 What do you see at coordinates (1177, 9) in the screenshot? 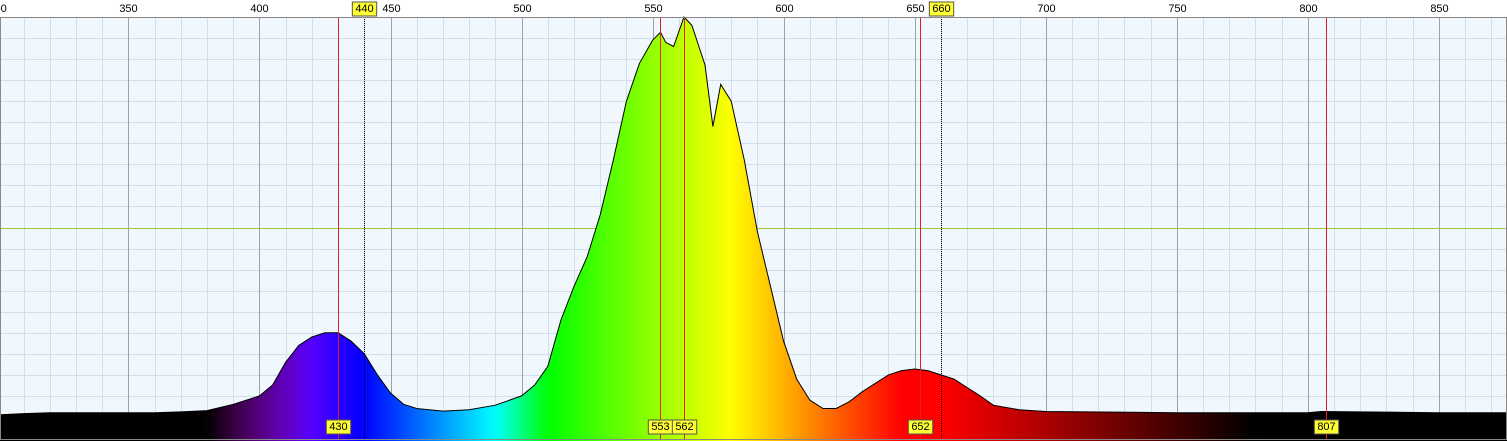
I see `x-tick-label: 750` at bounding box center [1177, 9].